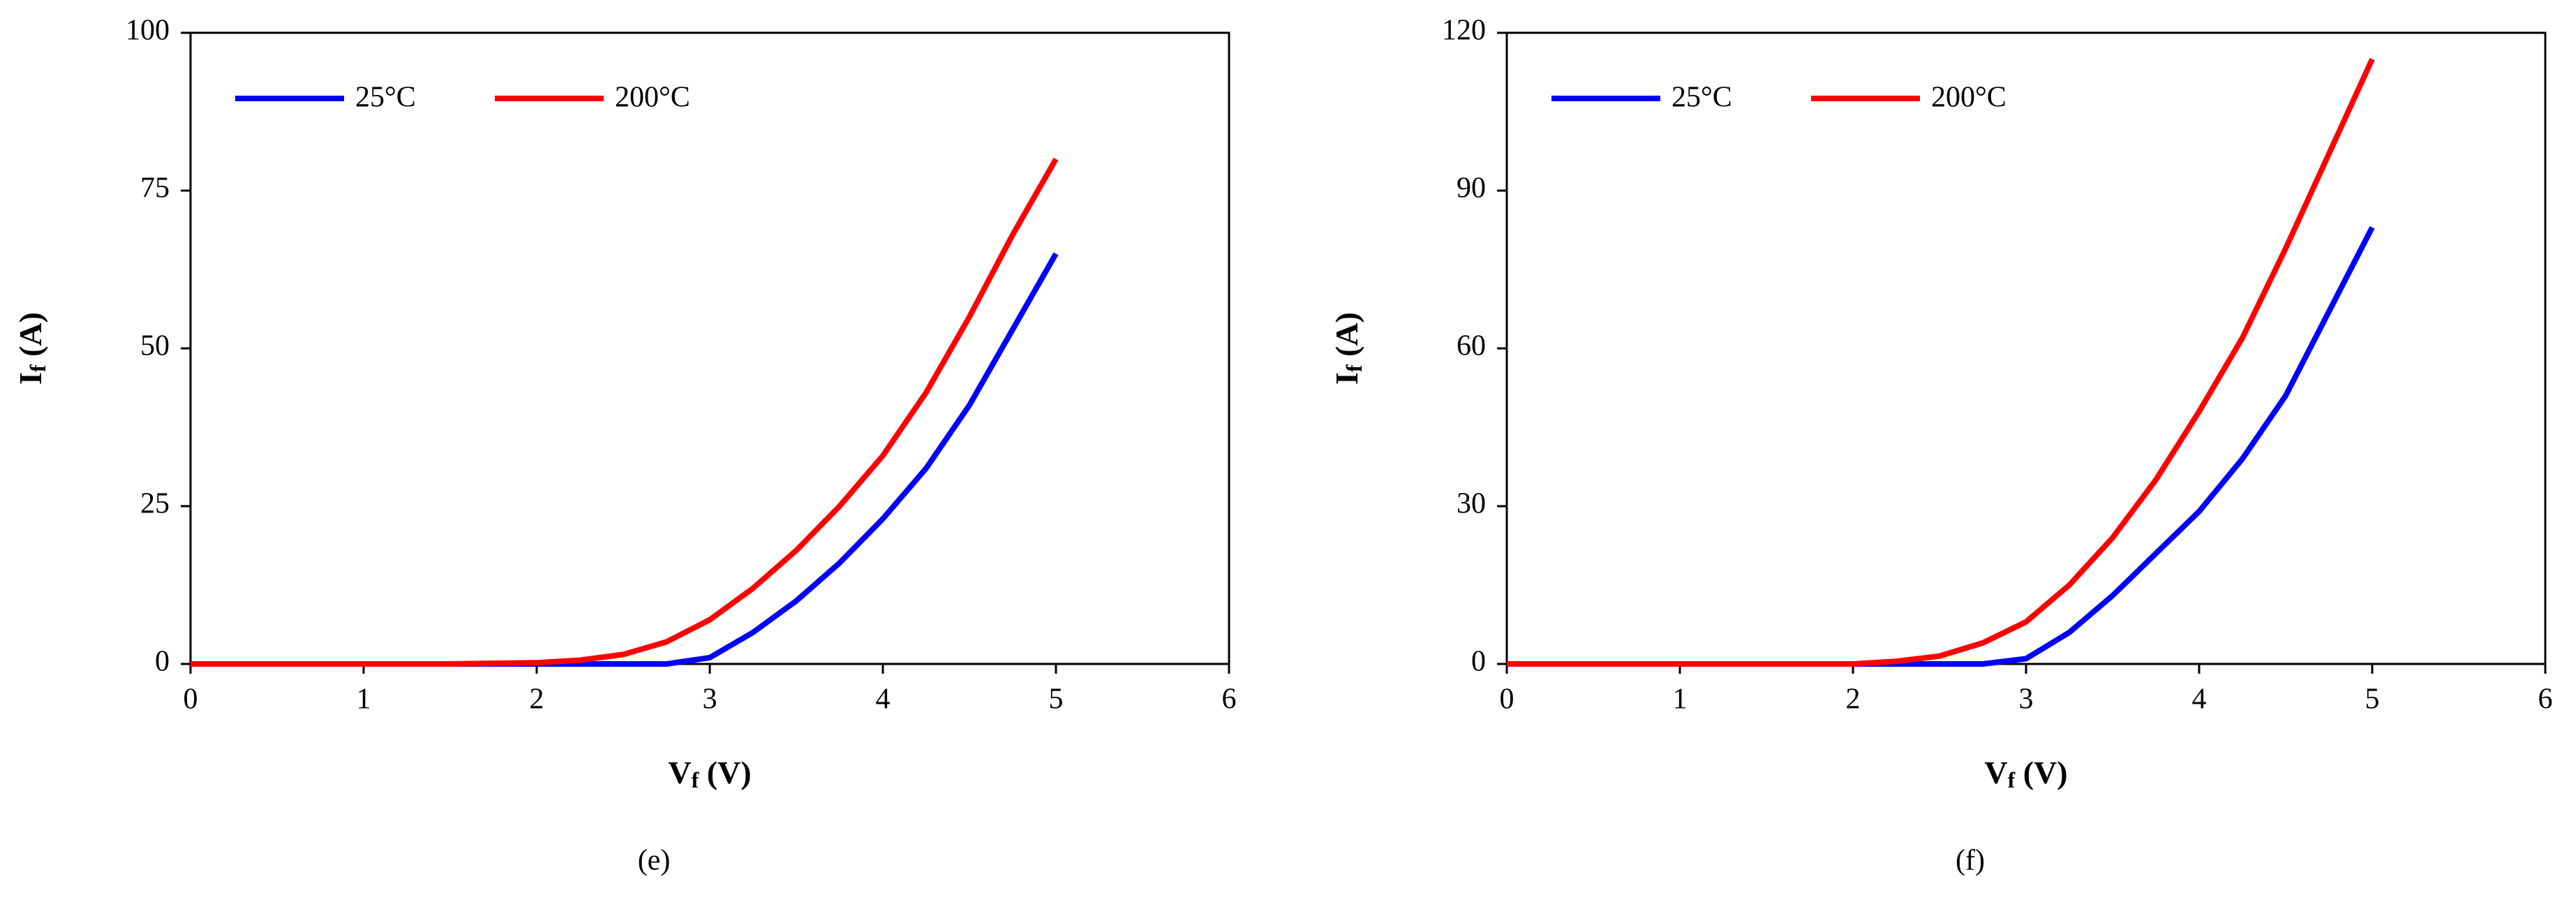 This screenshot has height=909, width=2576. What do you see at coordinates (654, 861) in the screenshot?
I see `panel-label: (e)` at bounding box center [654, 861].